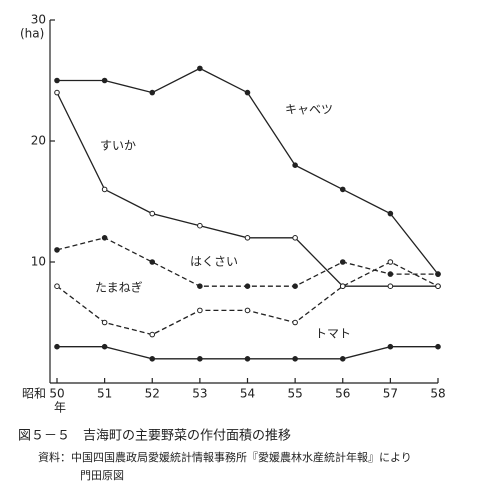 The height and width of the screenshot is (495, 480). What do you see at coordinates (152, 394) in the screenshot?
I see `x-tick-label: 52` at bounding box center [152, 394].